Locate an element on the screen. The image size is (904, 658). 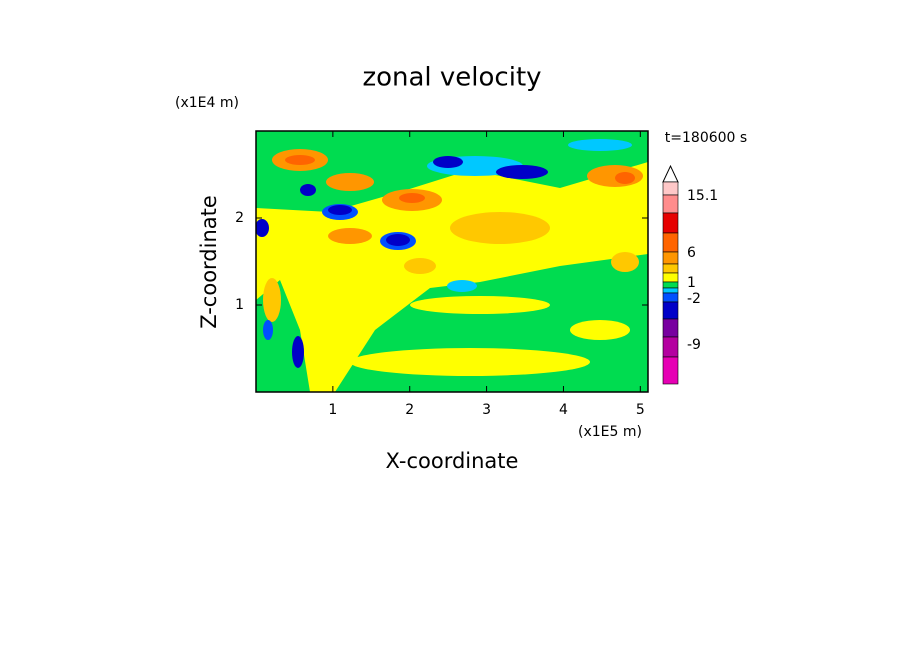
y-axis-label: Z-coordinate is located at coordinates (209, 262).